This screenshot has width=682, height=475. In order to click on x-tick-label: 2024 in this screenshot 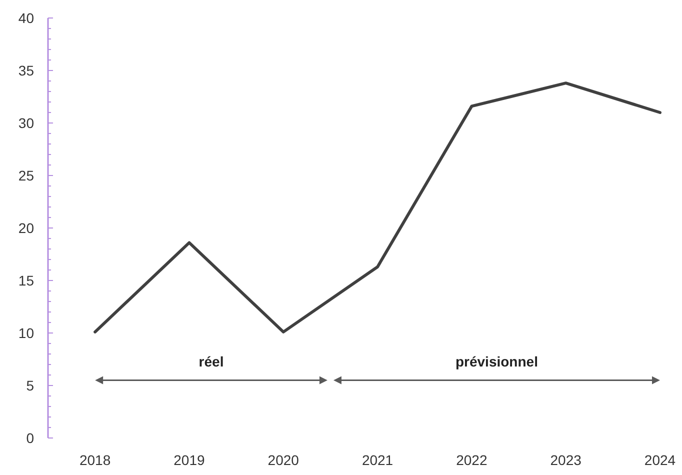, I will do `click(660, 460)`.